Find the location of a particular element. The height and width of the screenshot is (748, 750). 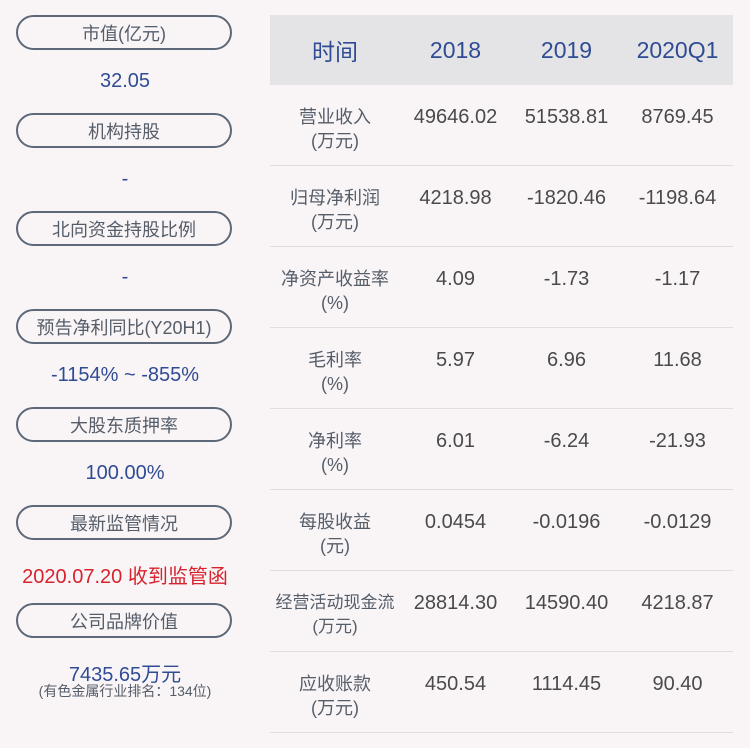

cell: 6.01 is located at coordinates (455, 441).